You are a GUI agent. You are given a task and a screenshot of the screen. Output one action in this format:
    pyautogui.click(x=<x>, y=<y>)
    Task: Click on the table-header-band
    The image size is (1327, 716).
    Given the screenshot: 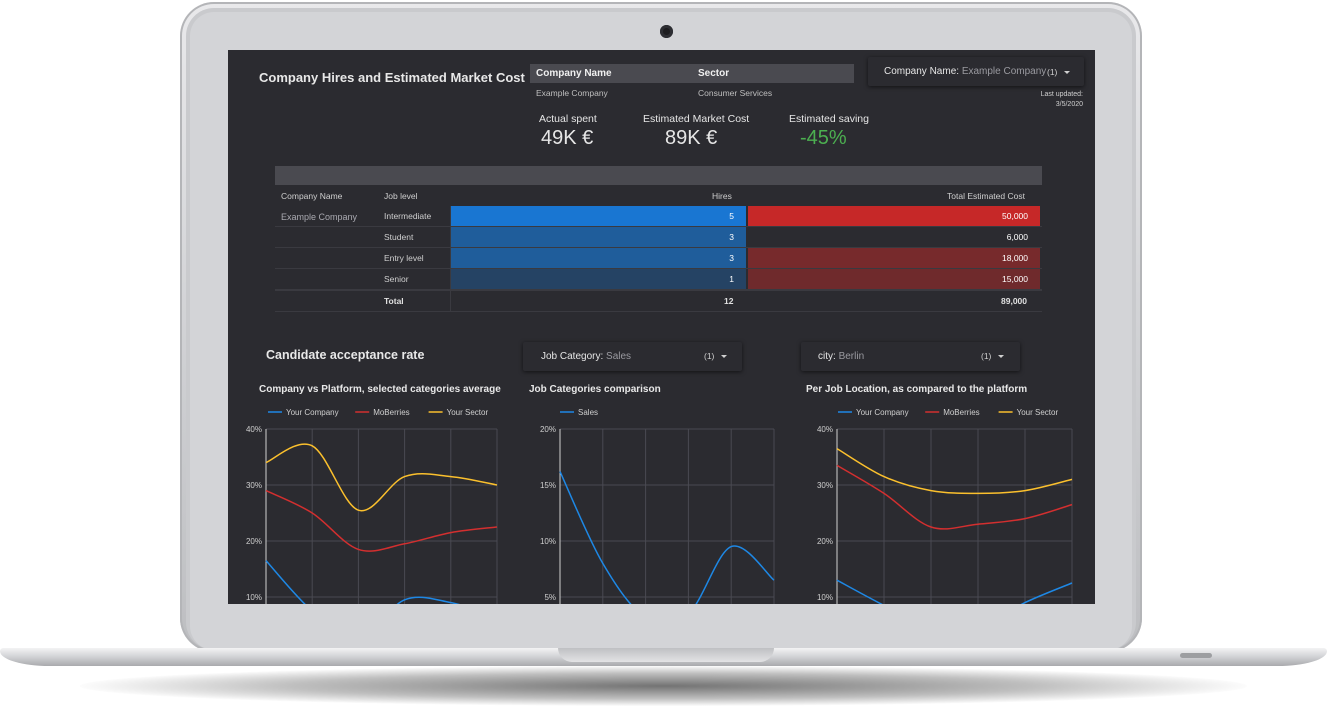 What is the action you would take?
    pyautogui.click(x=658, y=175)
    